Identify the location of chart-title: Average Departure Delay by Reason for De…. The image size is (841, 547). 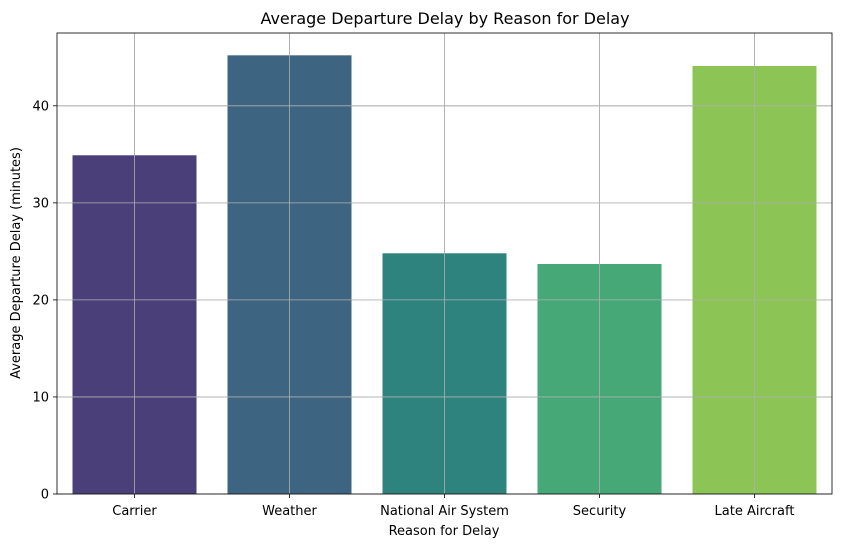
(444, 18).